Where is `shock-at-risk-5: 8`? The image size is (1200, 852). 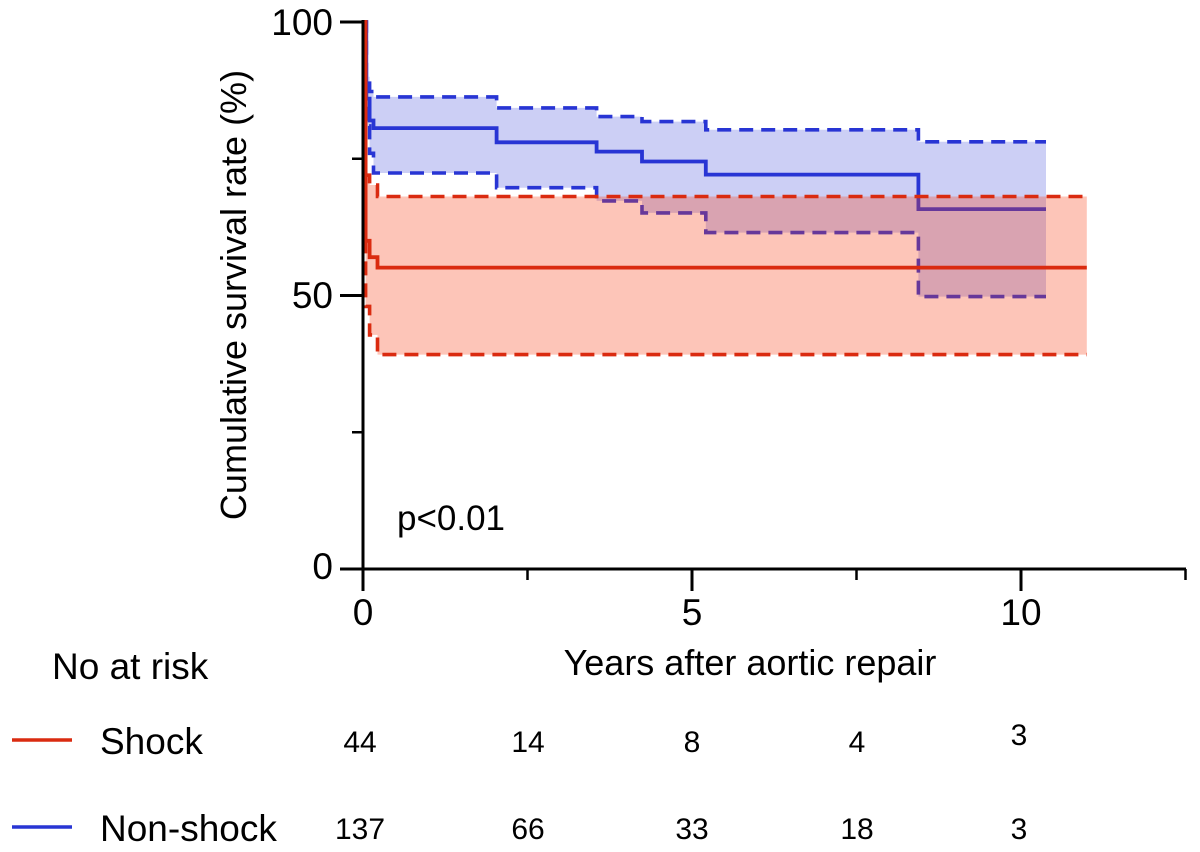
shock-at-risk-5: 8 is located at coordinates (692, 742).